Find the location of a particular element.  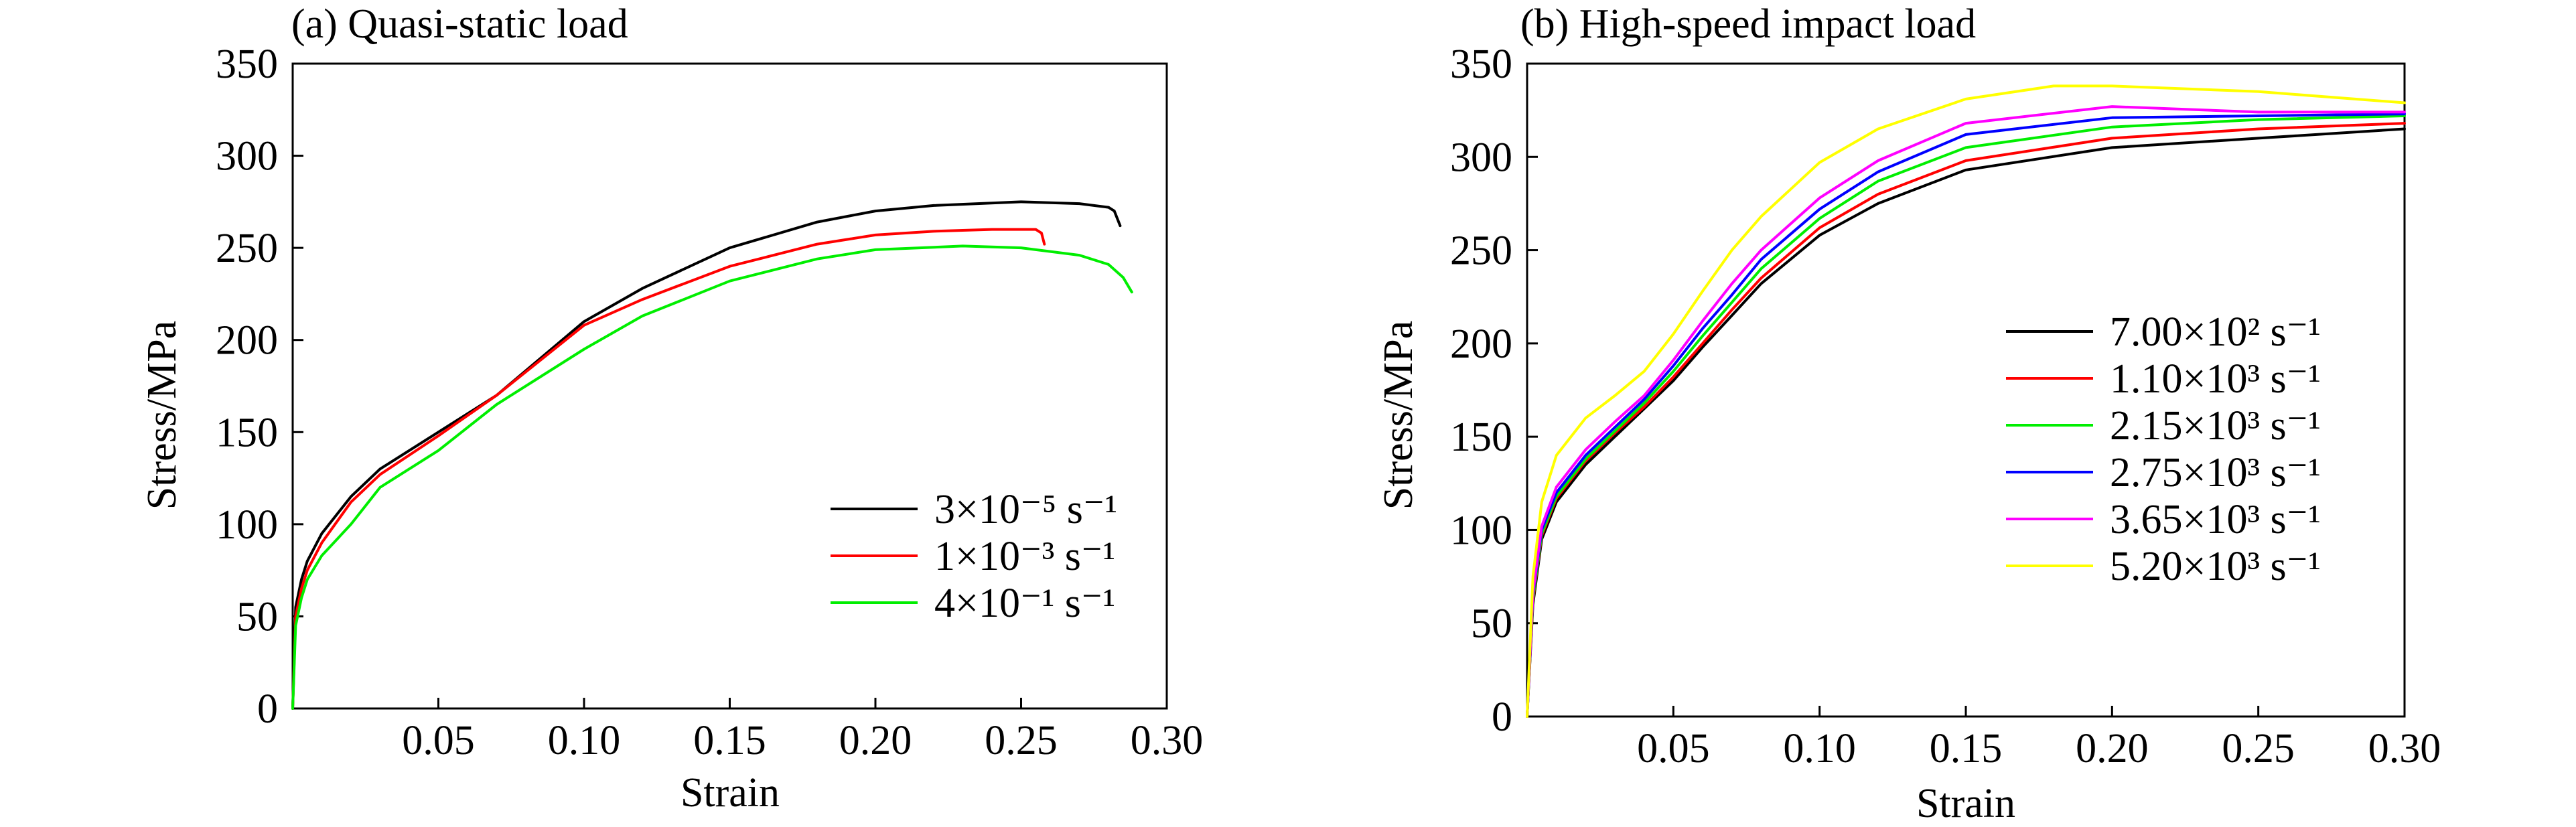

legend-label: 4×10⁻¹ s⁻¹ is located at coordinates (1024, 603).